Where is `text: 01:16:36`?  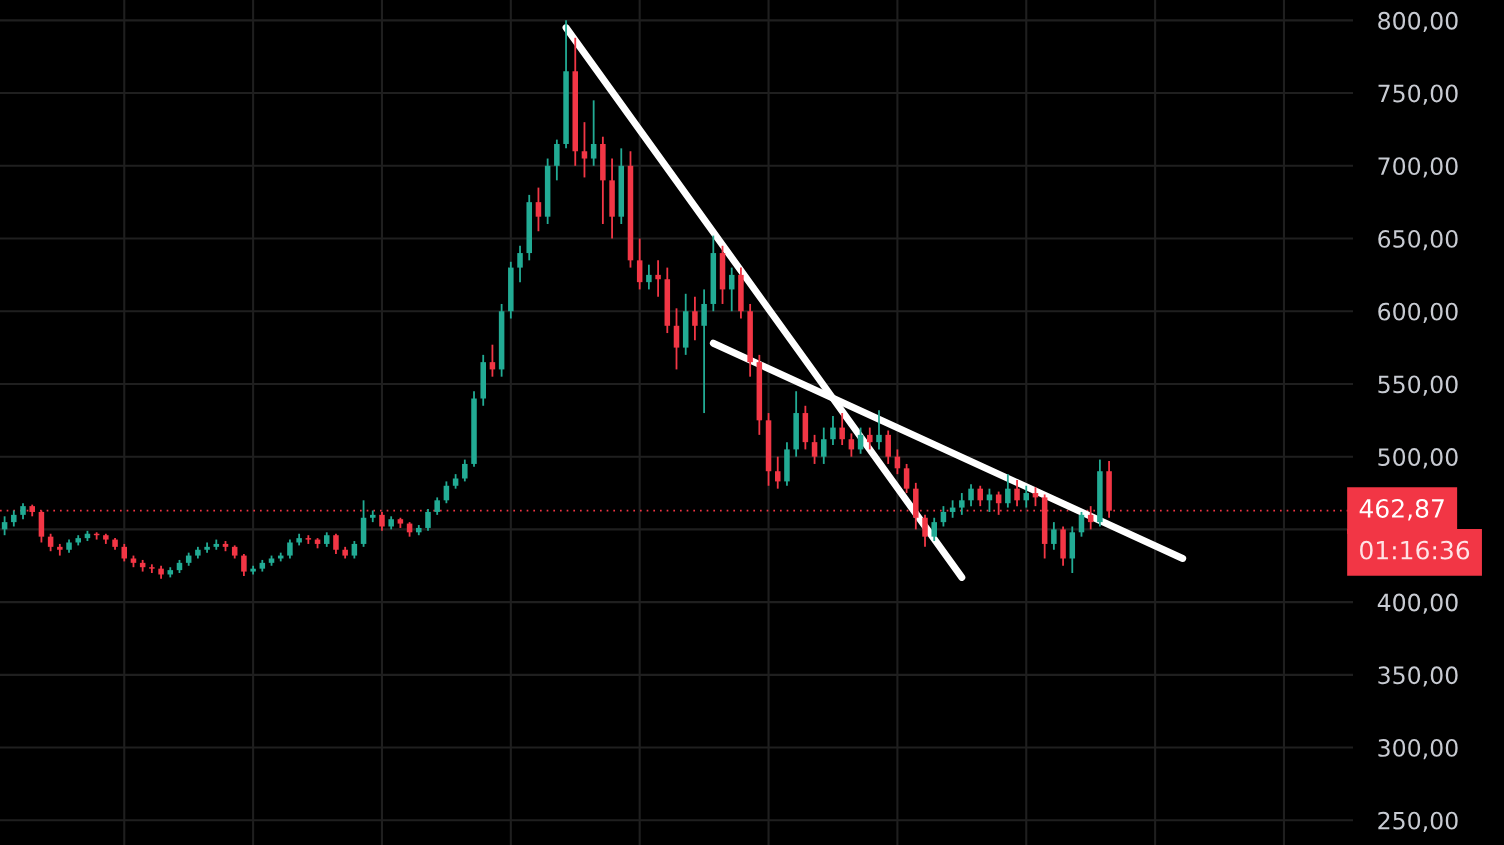 text: 01:16:36 is located at coordinates (1415, 550).